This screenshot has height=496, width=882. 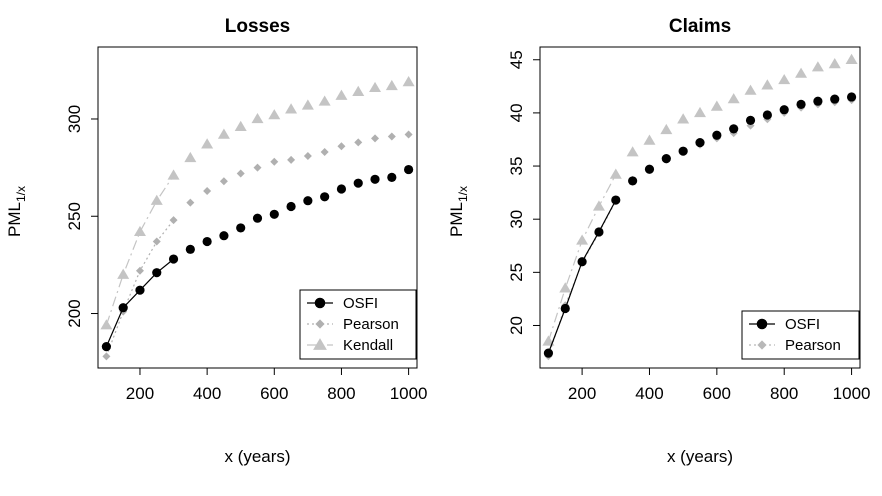 I want to click on series-line-osfi, so click(x=582, y=276).